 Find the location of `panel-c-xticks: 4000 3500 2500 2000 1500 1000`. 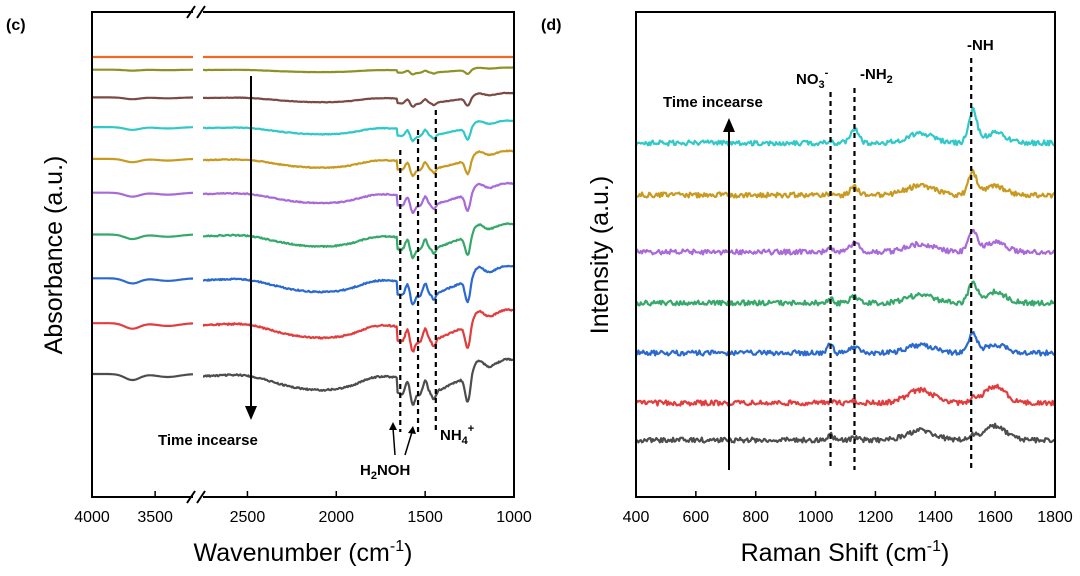

panel-c-xticks: 4000 3500 2500 2000 1500 1000 is located at coordinates (303, 508).